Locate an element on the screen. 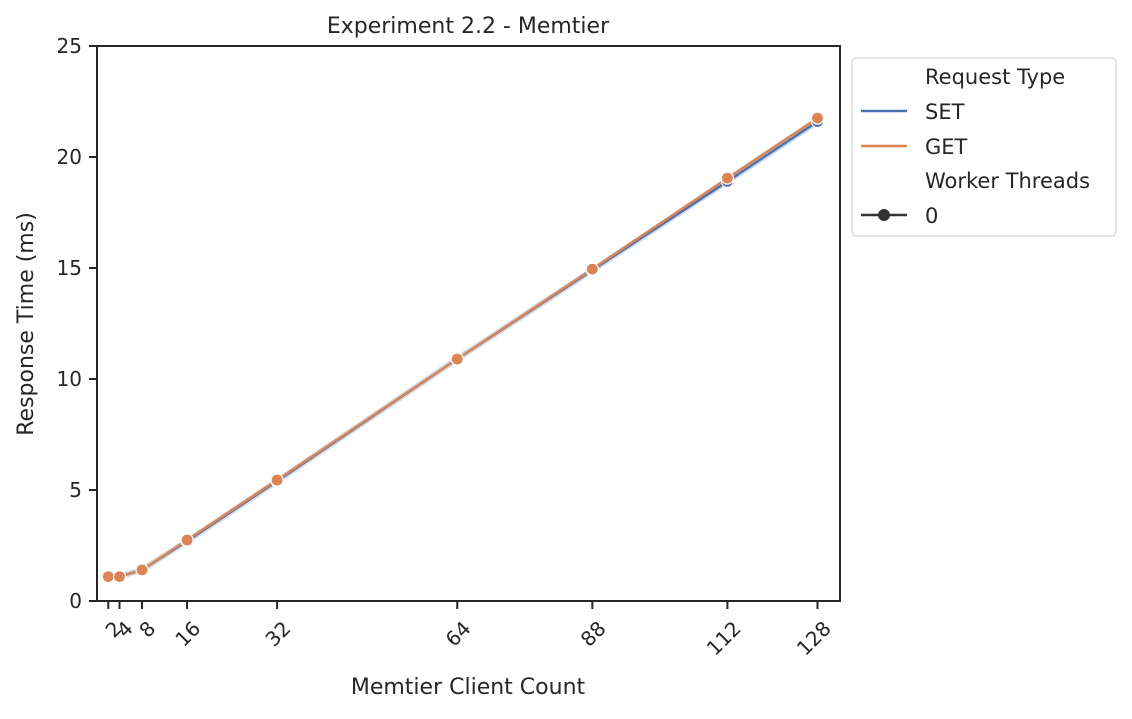  y-axis-label: Response Time (ms) is located at coordinates (26, 324).